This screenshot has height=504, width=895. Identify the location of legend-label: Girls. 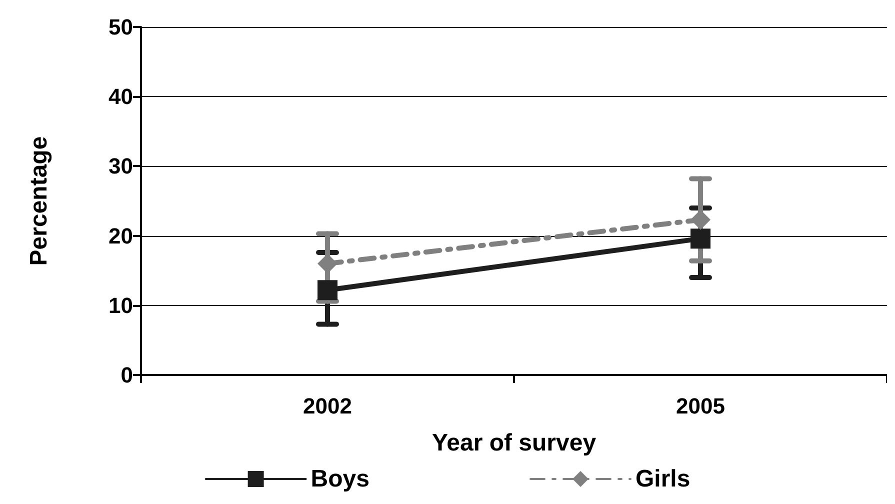
(663, 479).